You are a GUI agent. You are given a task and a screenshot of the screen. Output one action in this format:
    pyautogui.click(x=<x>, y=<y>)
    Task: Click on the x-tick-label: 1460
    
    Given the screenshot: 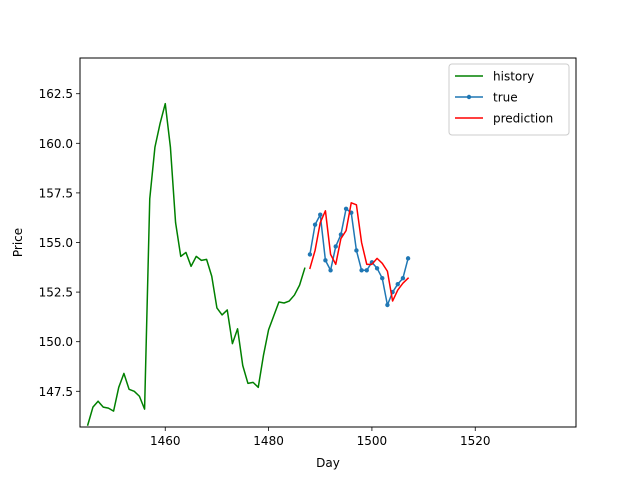 What is the action you would take?
    pyautogui.click(x=165, y=441)
    